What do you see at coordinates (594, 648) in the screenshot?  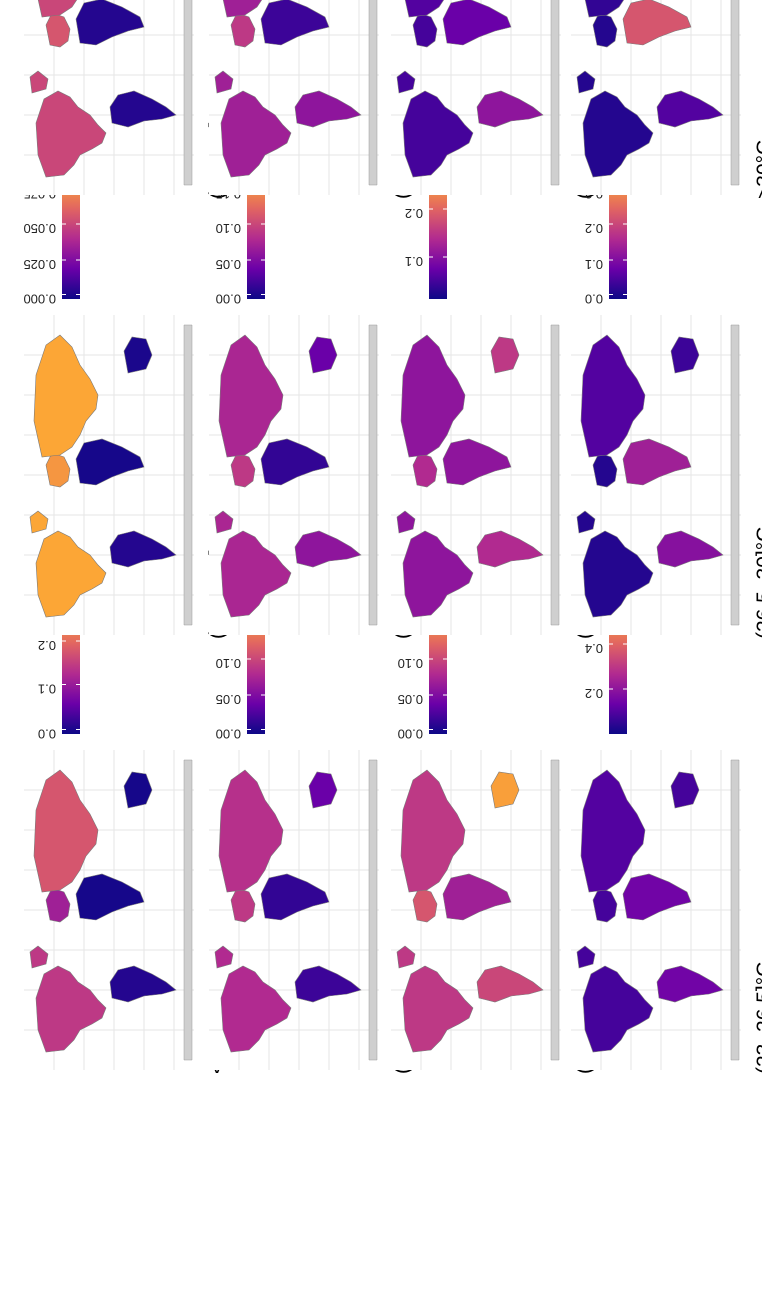 I see `tick-label: 0.4` at bounding box center [594, 648].